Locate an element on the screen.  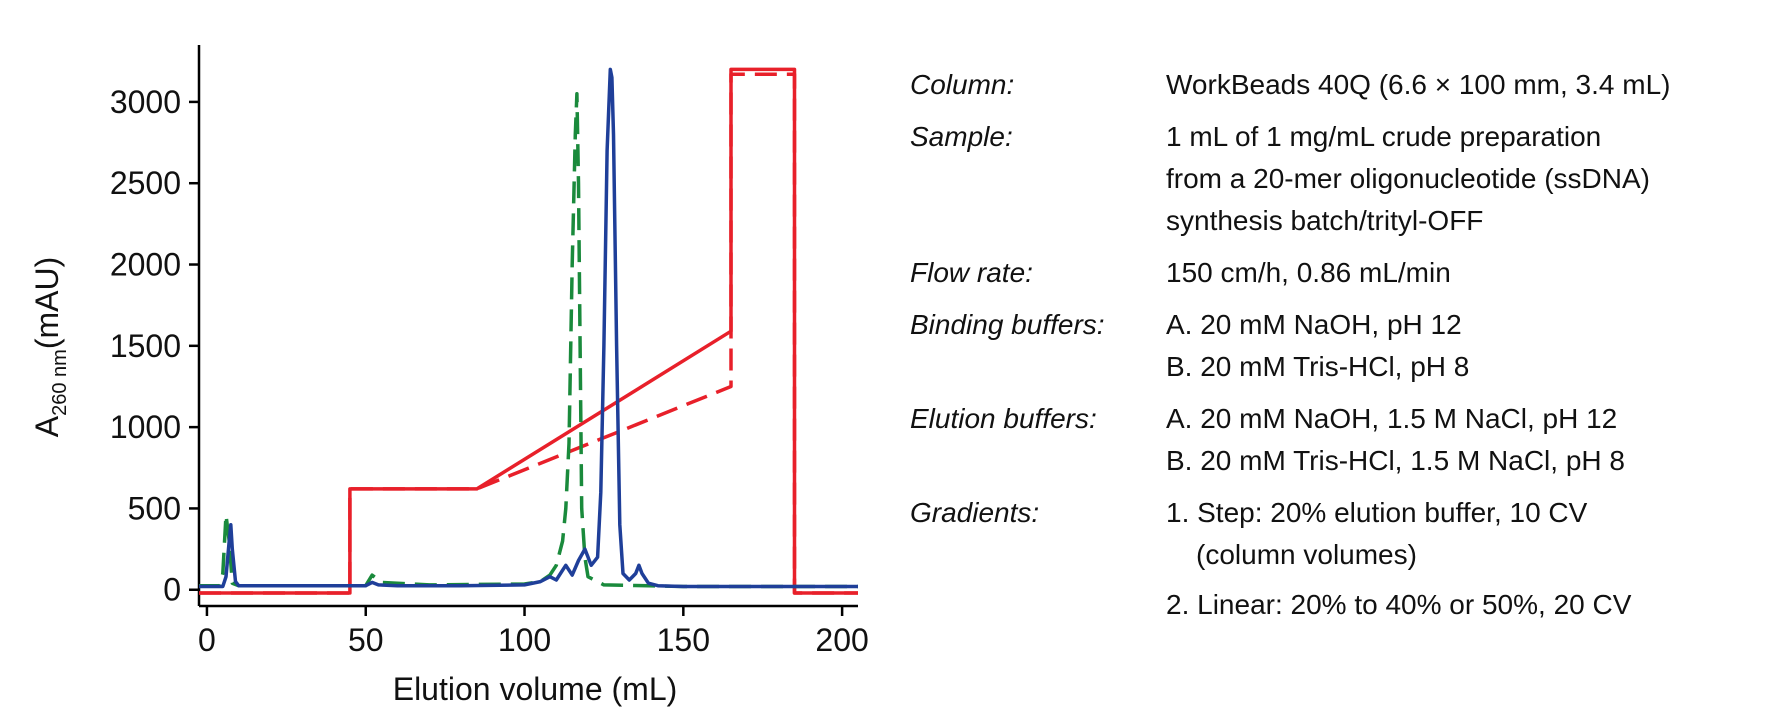
x-tick-label: 200 is located at coordinates (841, 640).